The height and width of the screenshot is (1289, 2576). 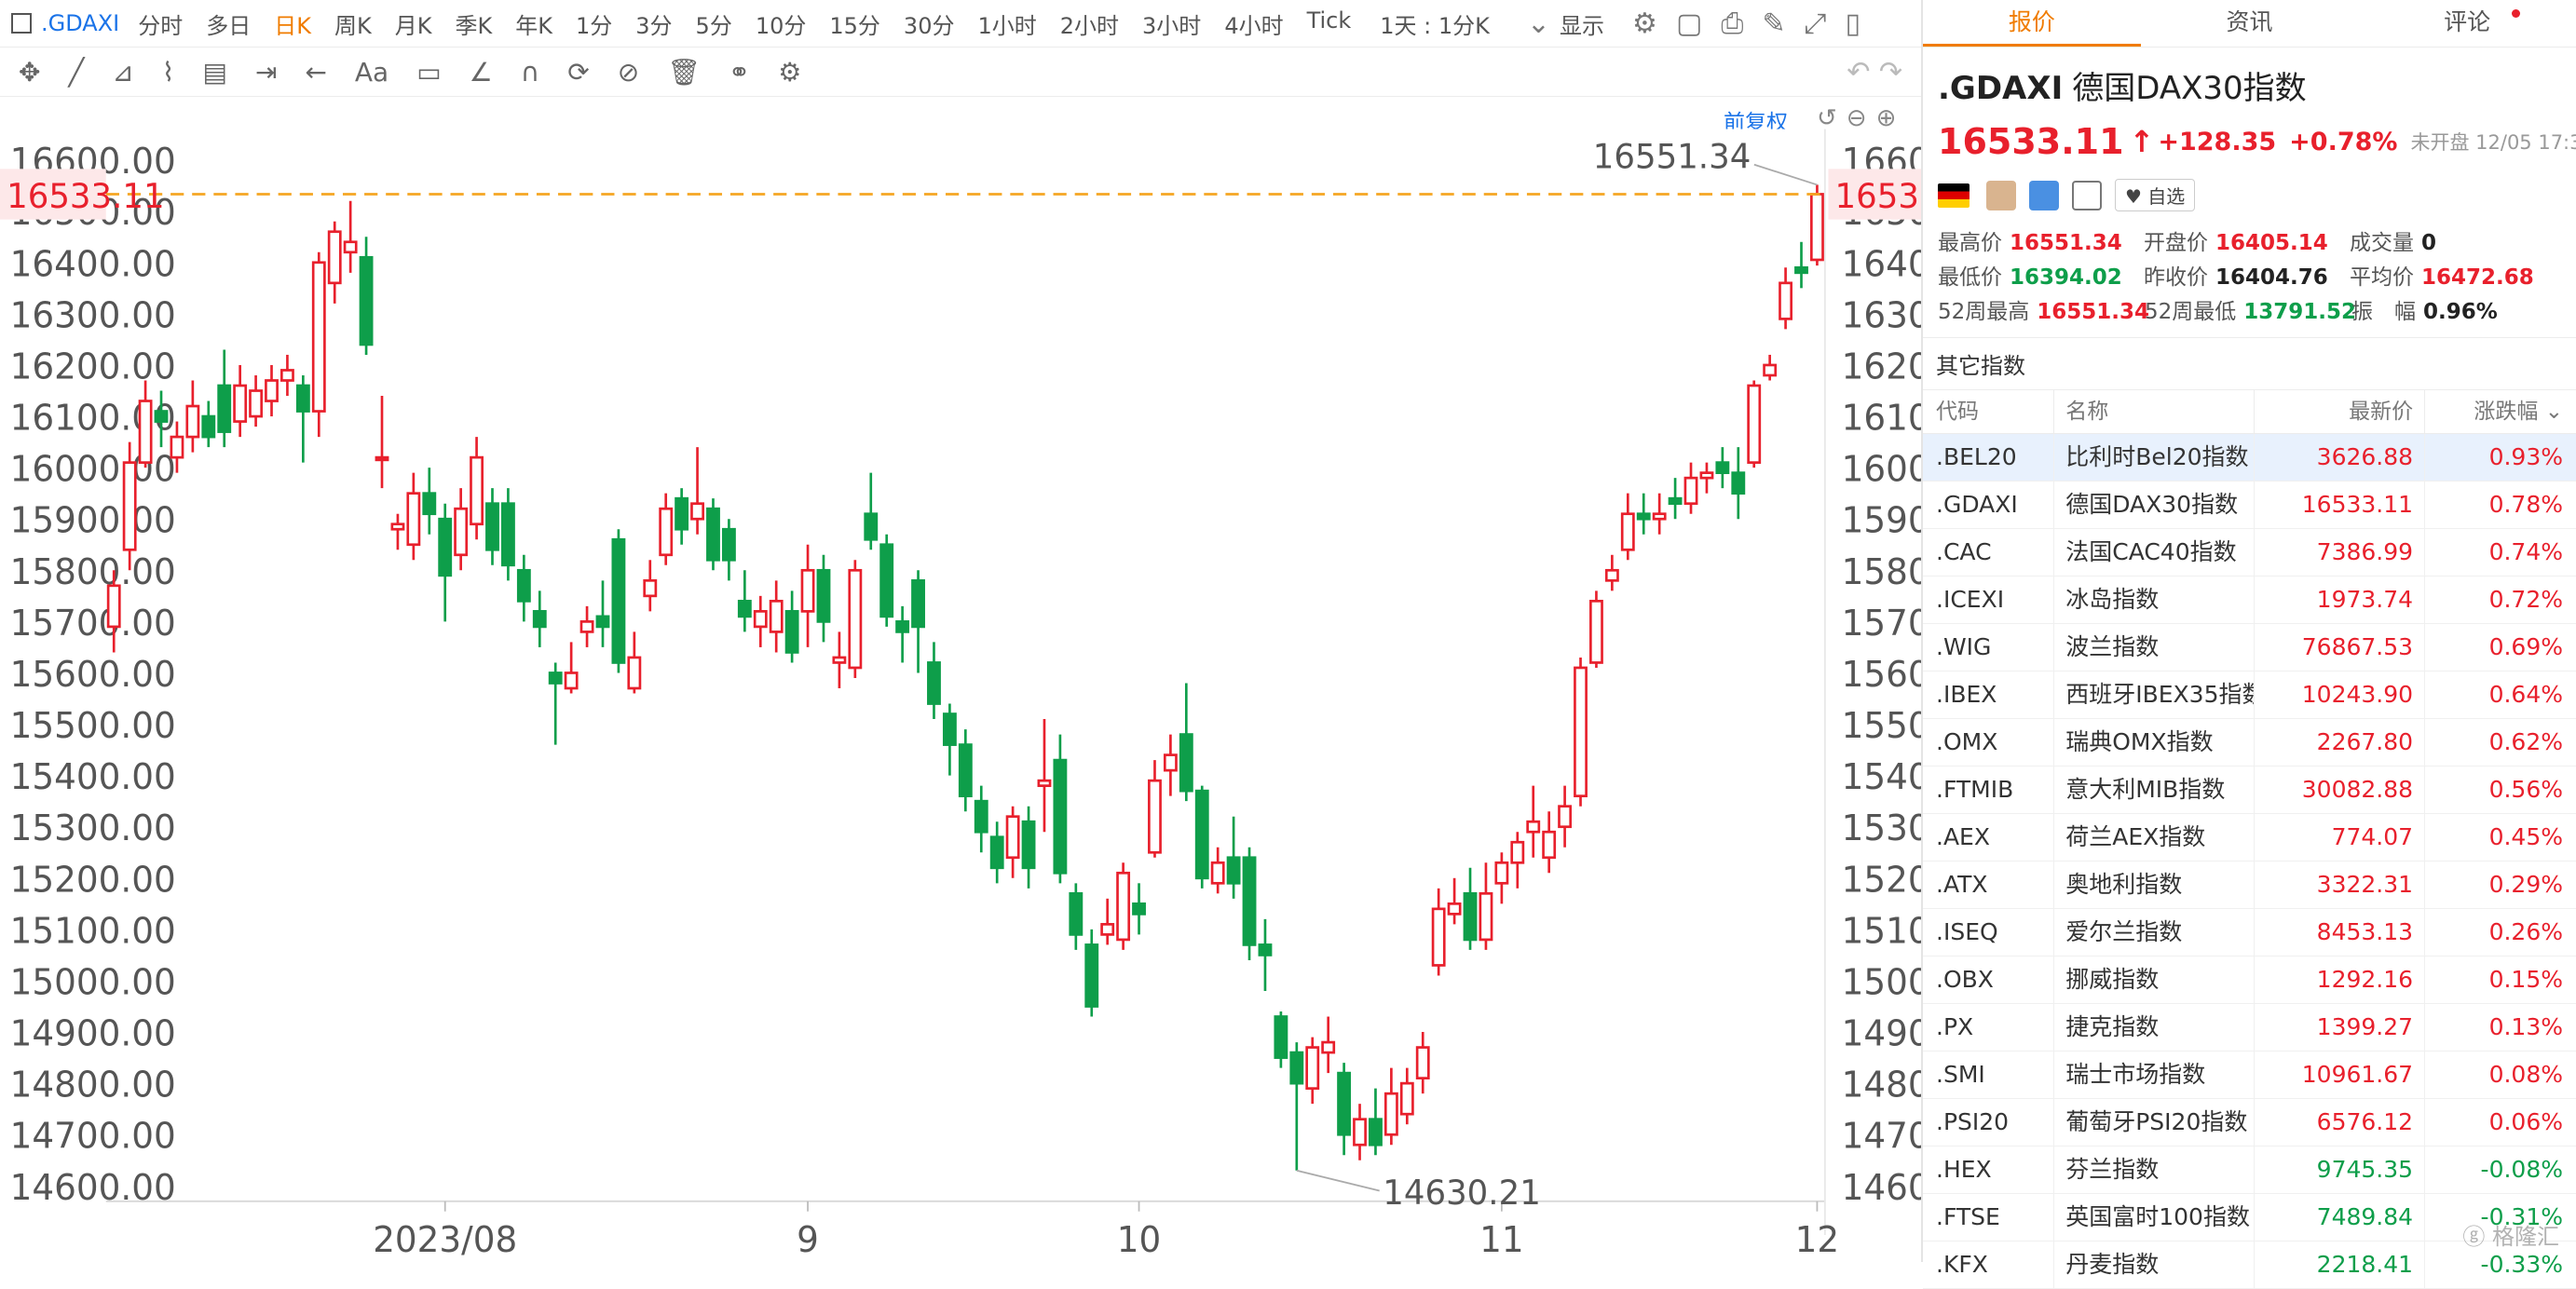 I want to click on table-row: .FTMIB 意大利MIB指数 30082.88 0.56%, so click(x=2249, y=790).